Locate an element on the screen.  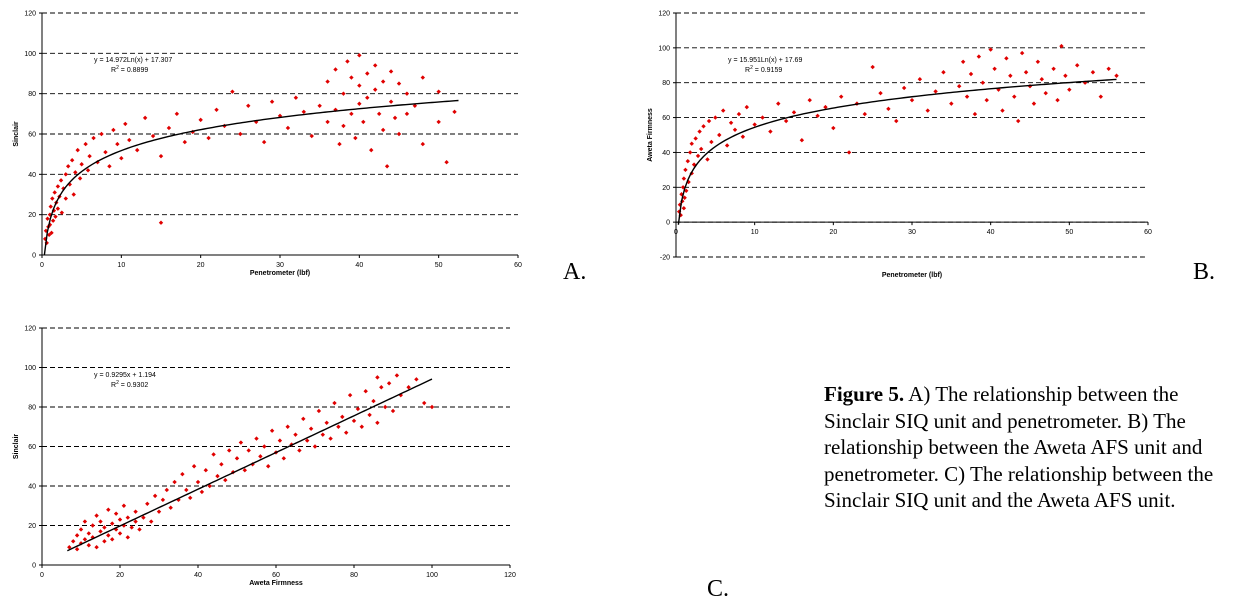
r-squared-superscript: 2 is located at coordinates (751, 68).